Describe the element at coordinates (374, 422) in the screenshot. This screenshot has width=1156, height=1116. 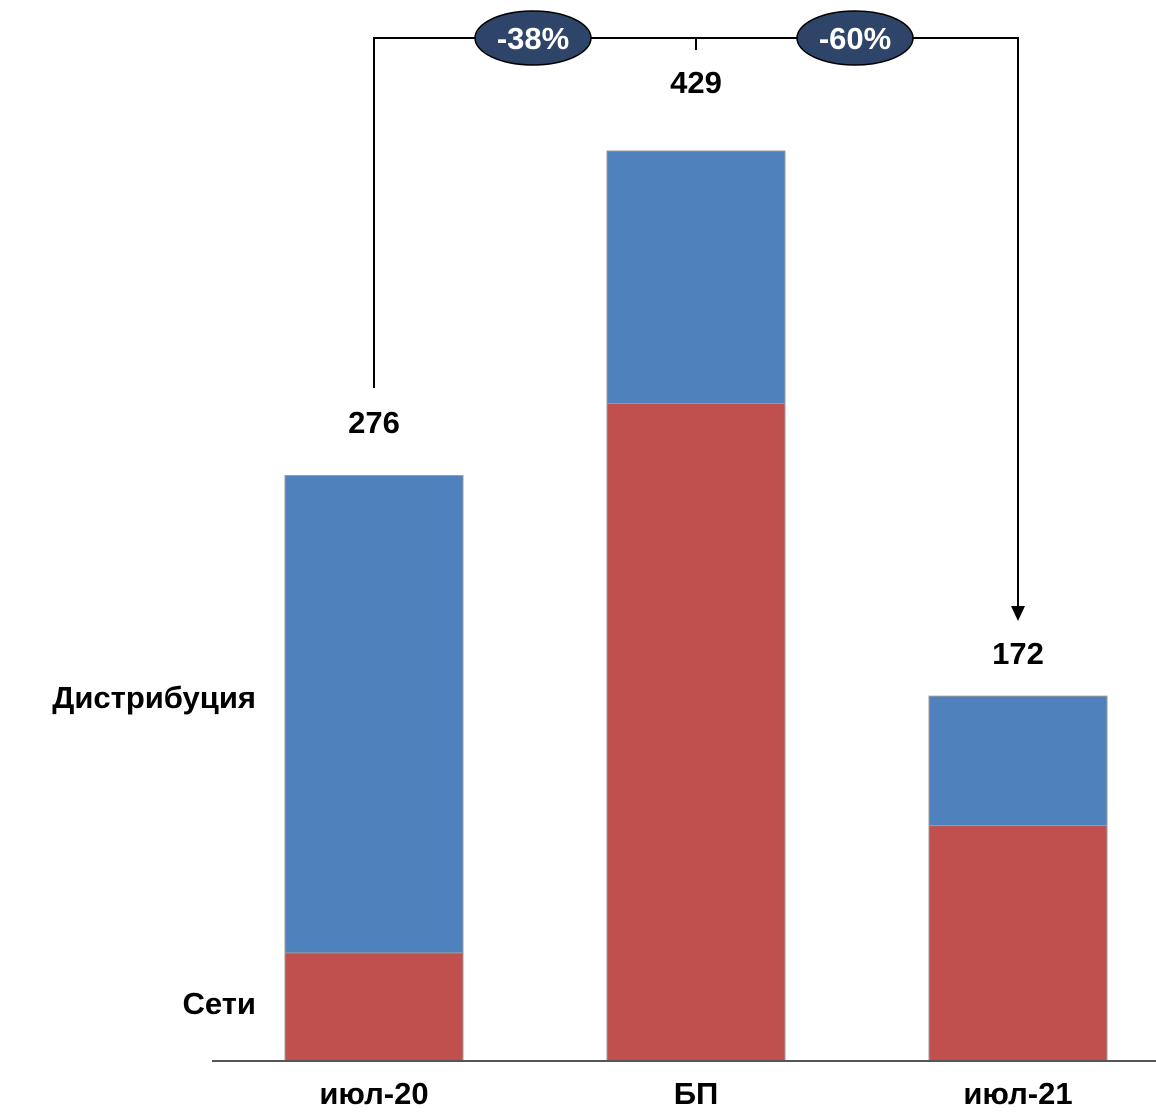
I see `total-label: 276` at that location.